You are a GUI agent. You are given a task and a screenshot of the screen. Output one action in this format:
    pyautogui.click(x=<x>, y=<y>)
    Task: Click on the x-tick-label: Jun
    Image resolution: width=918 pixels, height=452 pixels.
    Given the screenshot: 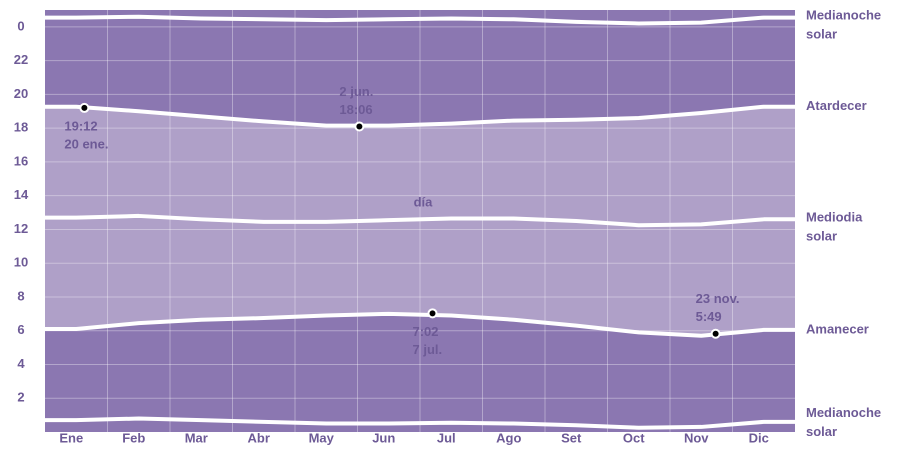 What is the action you would take?
    pyautogui.click(x=383, y=437)
    